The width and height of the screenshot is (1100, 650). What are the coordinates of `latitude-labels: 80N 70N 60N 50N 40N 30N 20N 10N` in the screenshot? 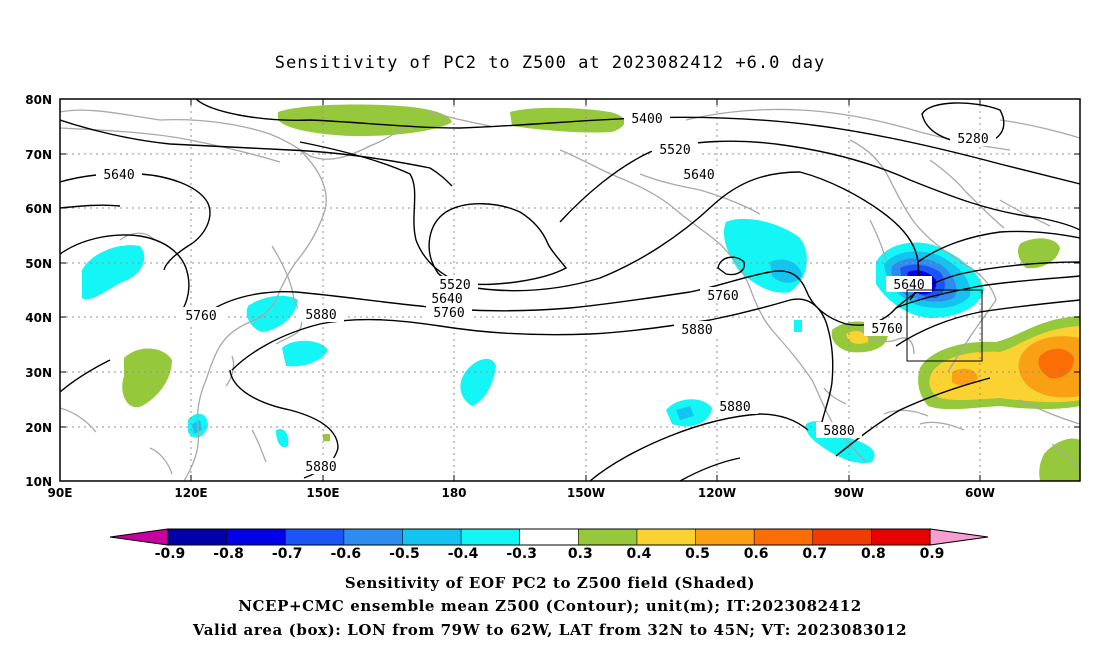 It's located at (38, 291).